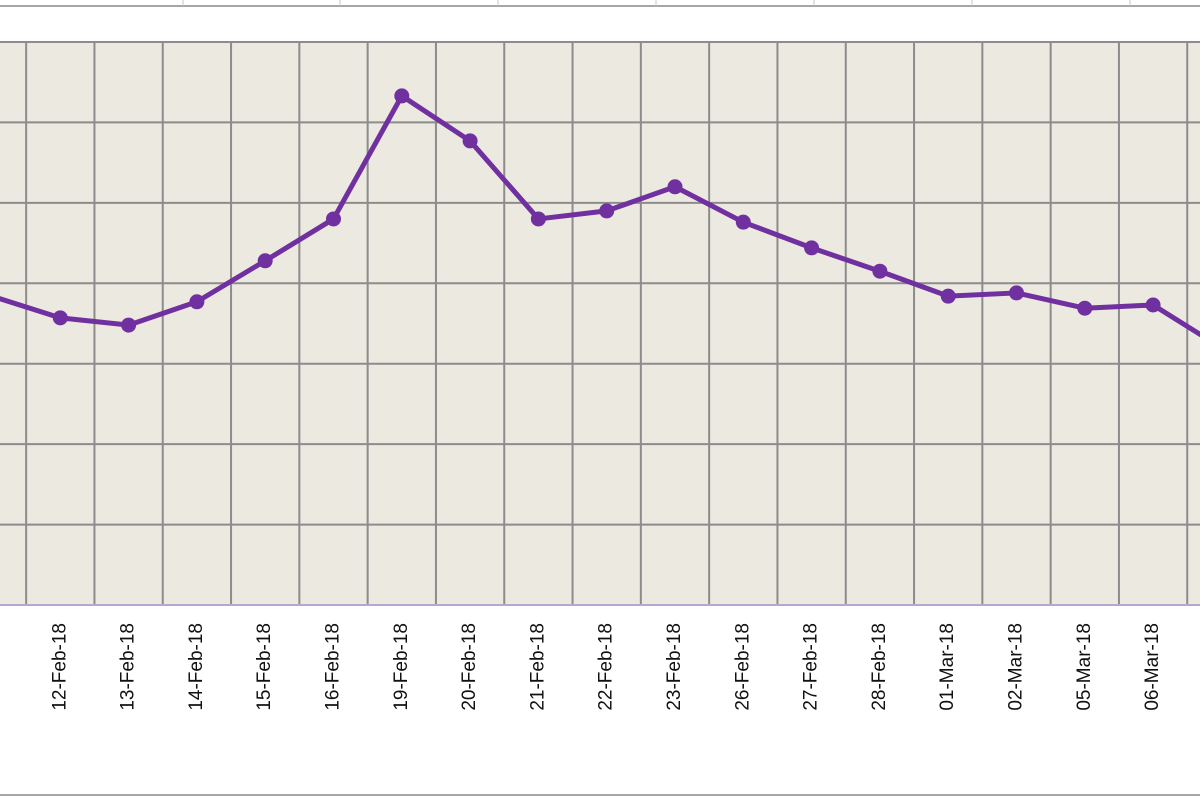 Image resolution: width=1200 pixels, height=800 pixels. Describe the element at coordinates (656, 3) in the screenshot. I see `sheet-column-marks` at that location.